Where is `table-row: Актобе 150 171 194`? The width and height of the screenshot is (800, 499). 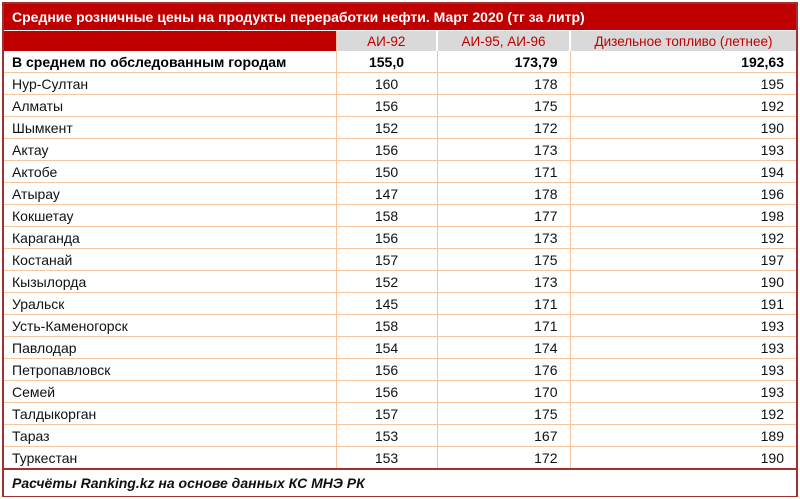
table-row: Актобе 150 171 194 is located at coordinates (400, 171).